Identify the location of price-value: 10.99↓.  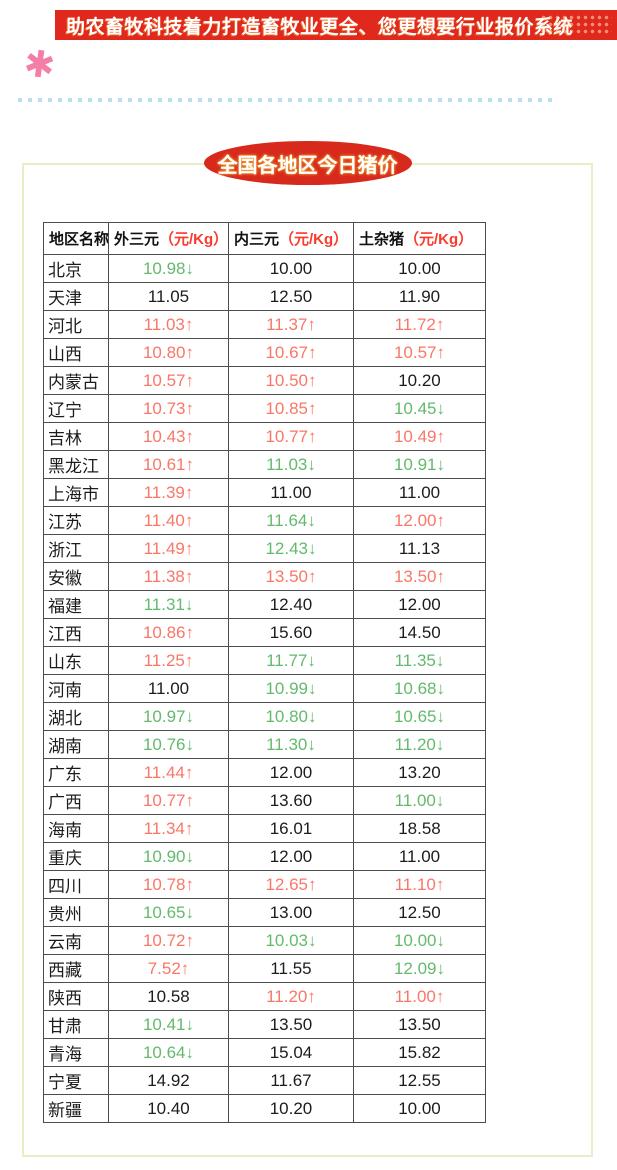
(291, 688).